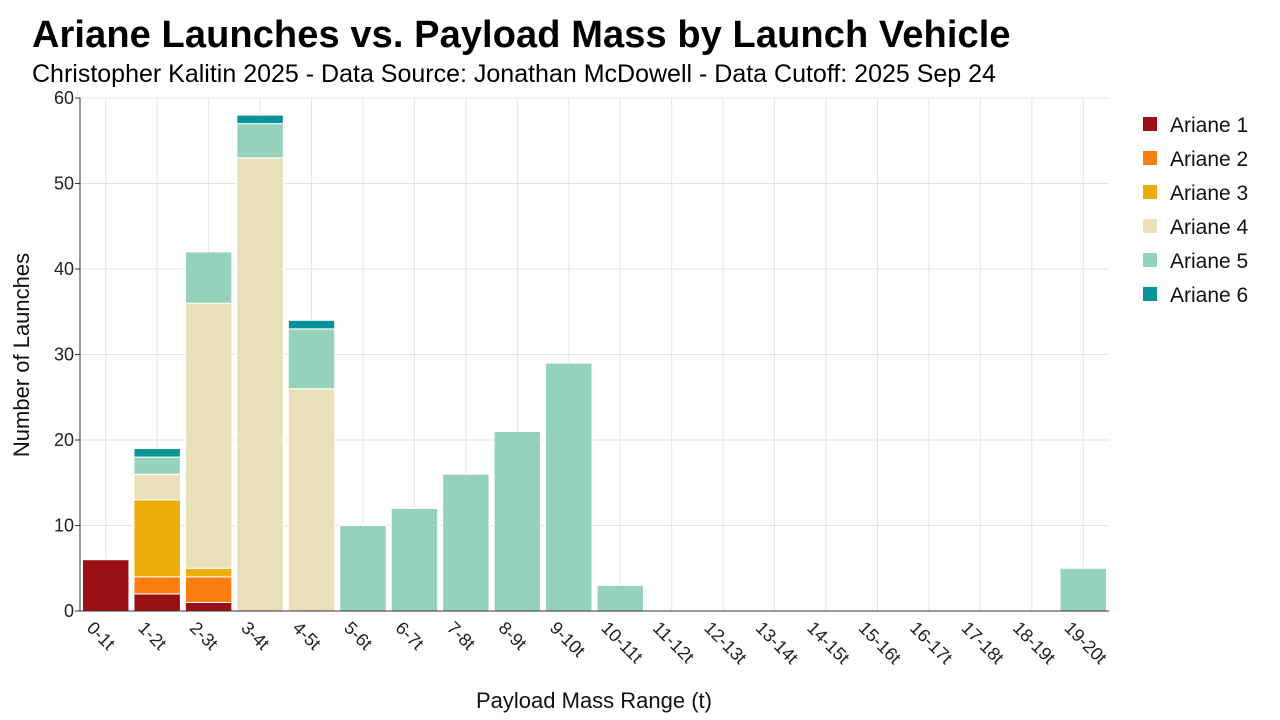 The height and width of the screenshot is (720, 1280). Describe the element at coordinates (1209, 193) in the screenshot. I see `legend-label: Ariane 3` at that location.